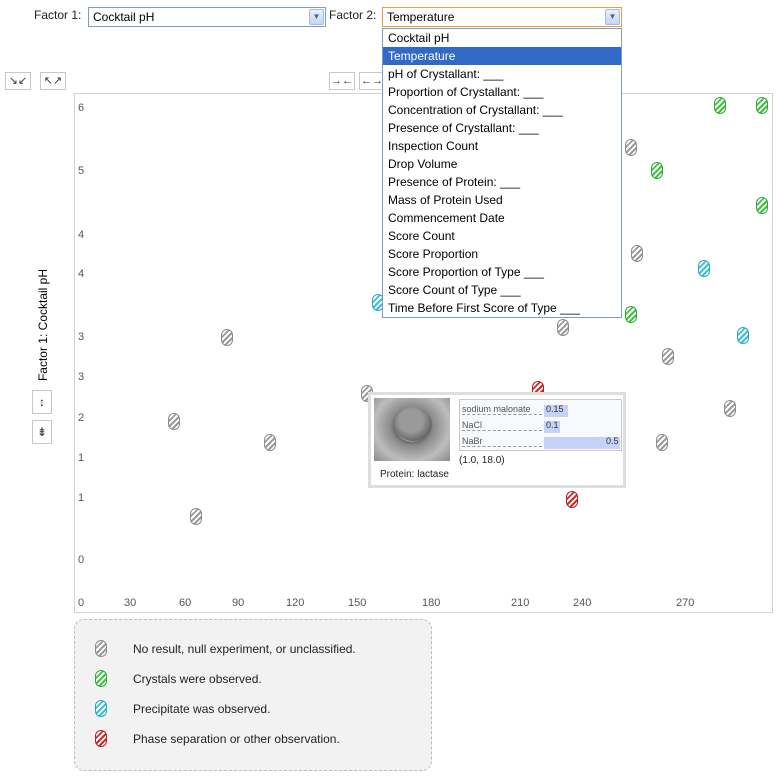 The height and width of the screenshot is (778, 778). What do you see at coordinates (520, 603) in the screenshot?
I see `x-tick: 210` at bounding box center [520, 603].